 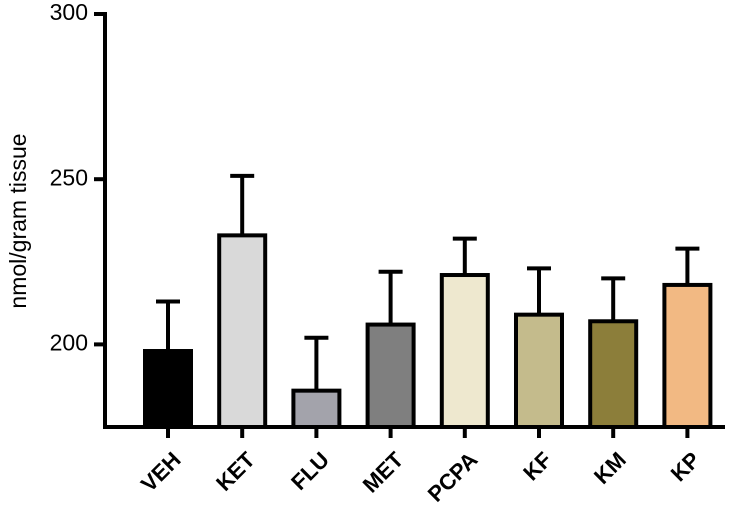 What do you see at coordinates (610, 468) in the screenshot?
I see `x-tick-label: KM` at bounding box center [610, 468].